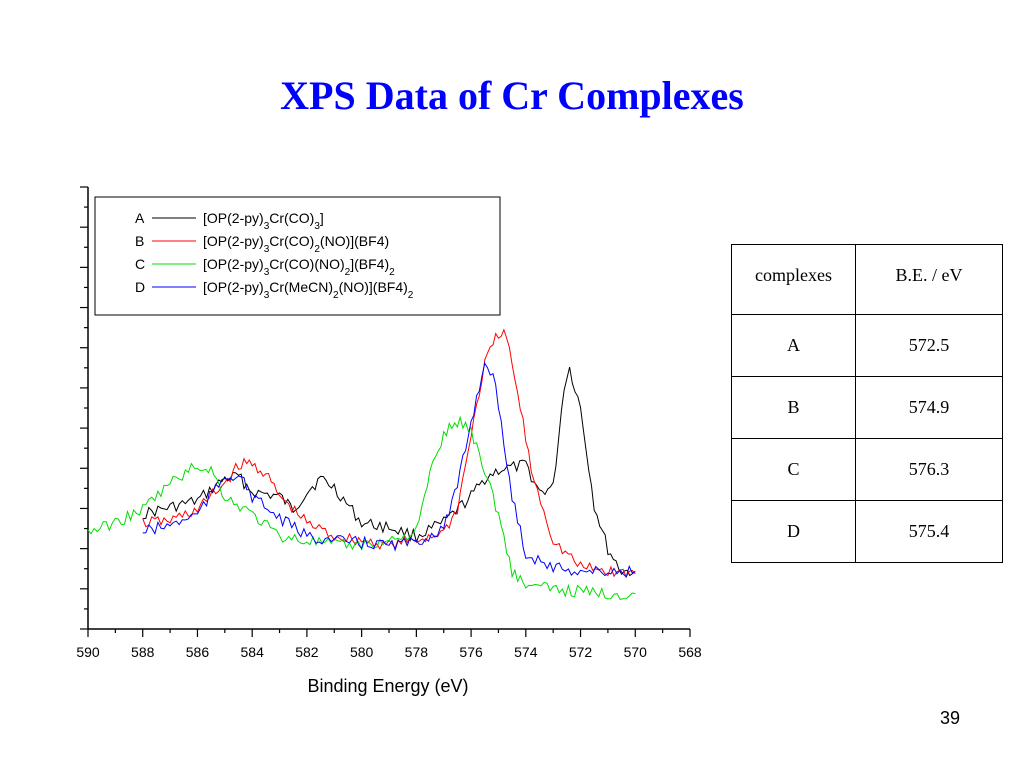 This screenshot has height=768, width=1024. I want to click on x-tick-label: 570, so click(636, 652).